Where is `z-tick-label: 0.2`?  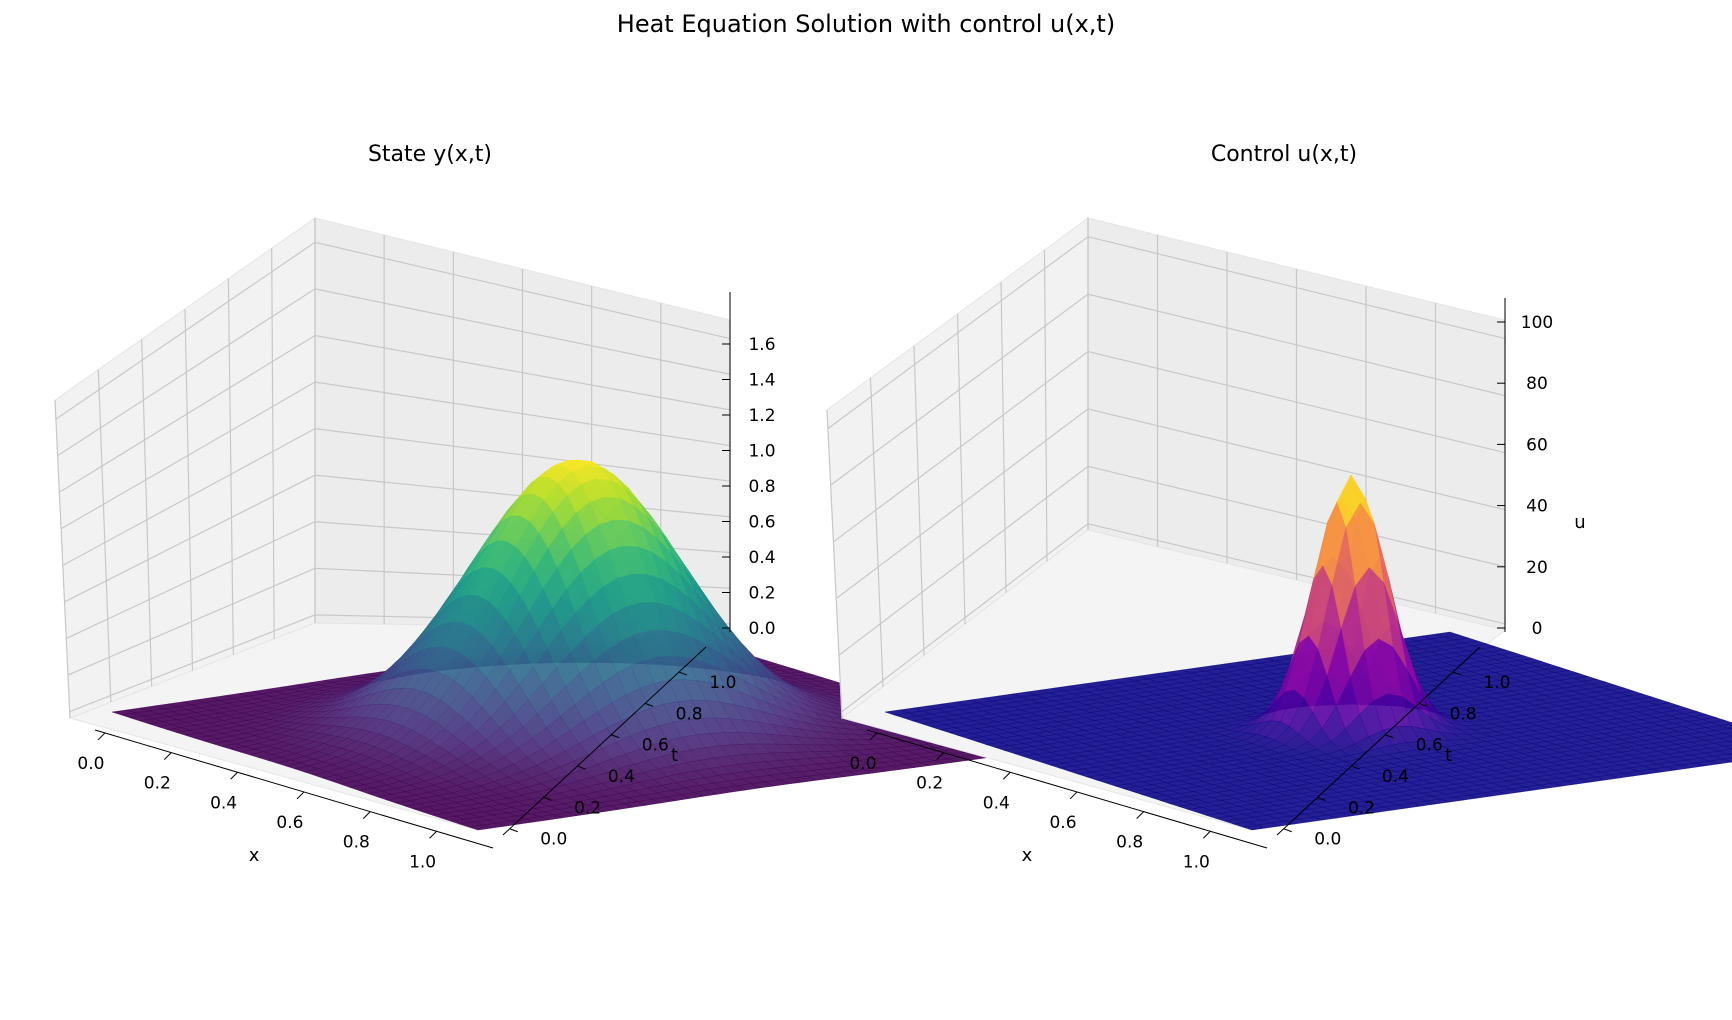 z-tick-label: 0.2 is located at coordinates (761, 594).